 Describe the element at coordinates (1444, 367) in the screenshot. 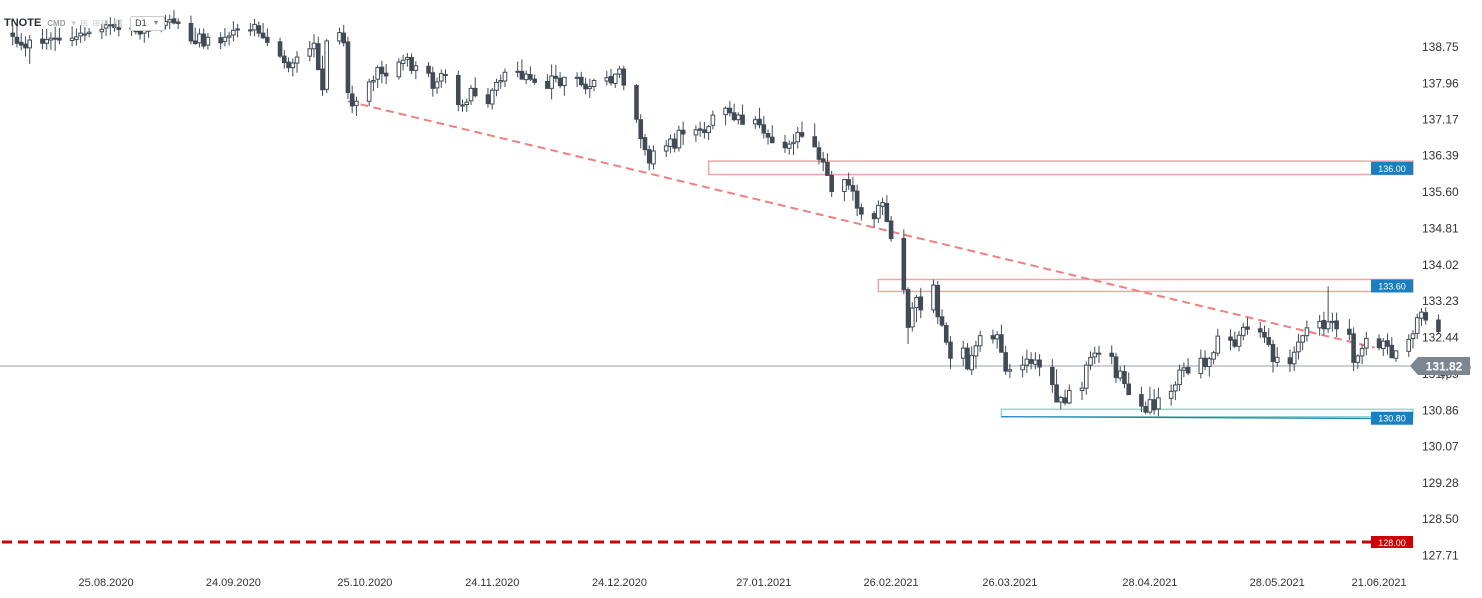

I see `last-price-tag-label: 131.82` at that location.